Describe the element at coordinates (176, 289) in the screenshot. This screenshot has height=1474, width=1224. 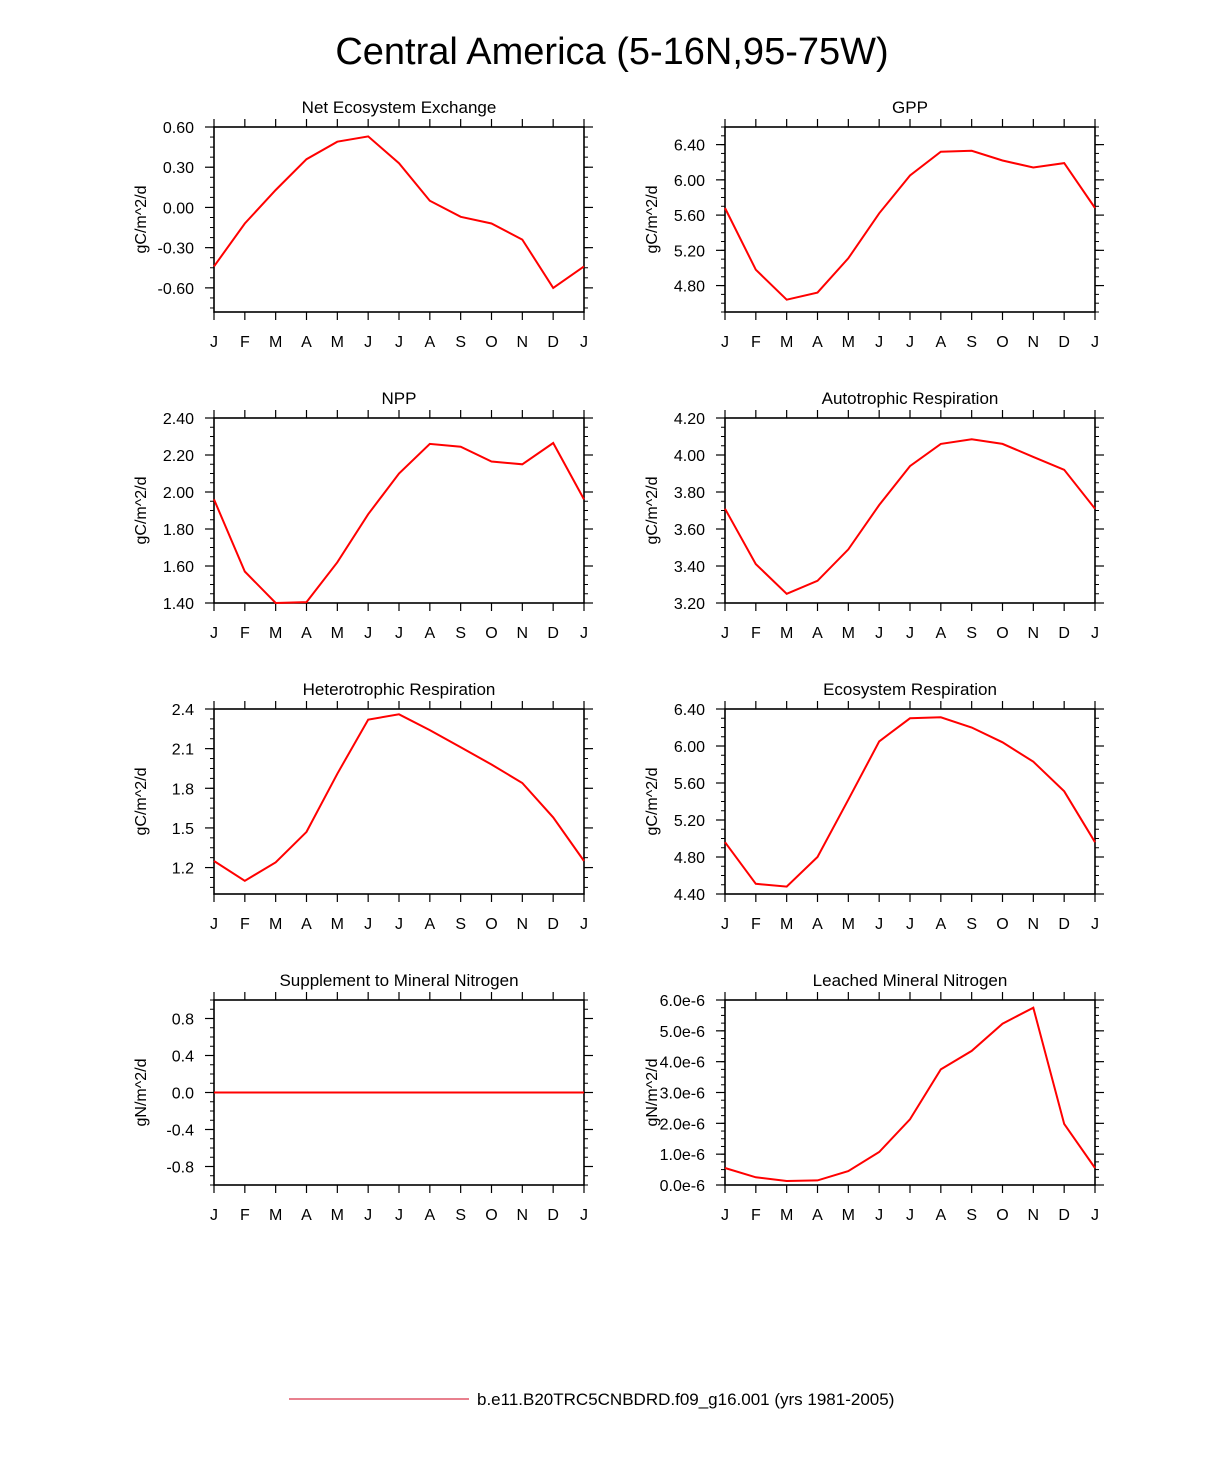
I see `y-tick-label: -0.60` at that location.